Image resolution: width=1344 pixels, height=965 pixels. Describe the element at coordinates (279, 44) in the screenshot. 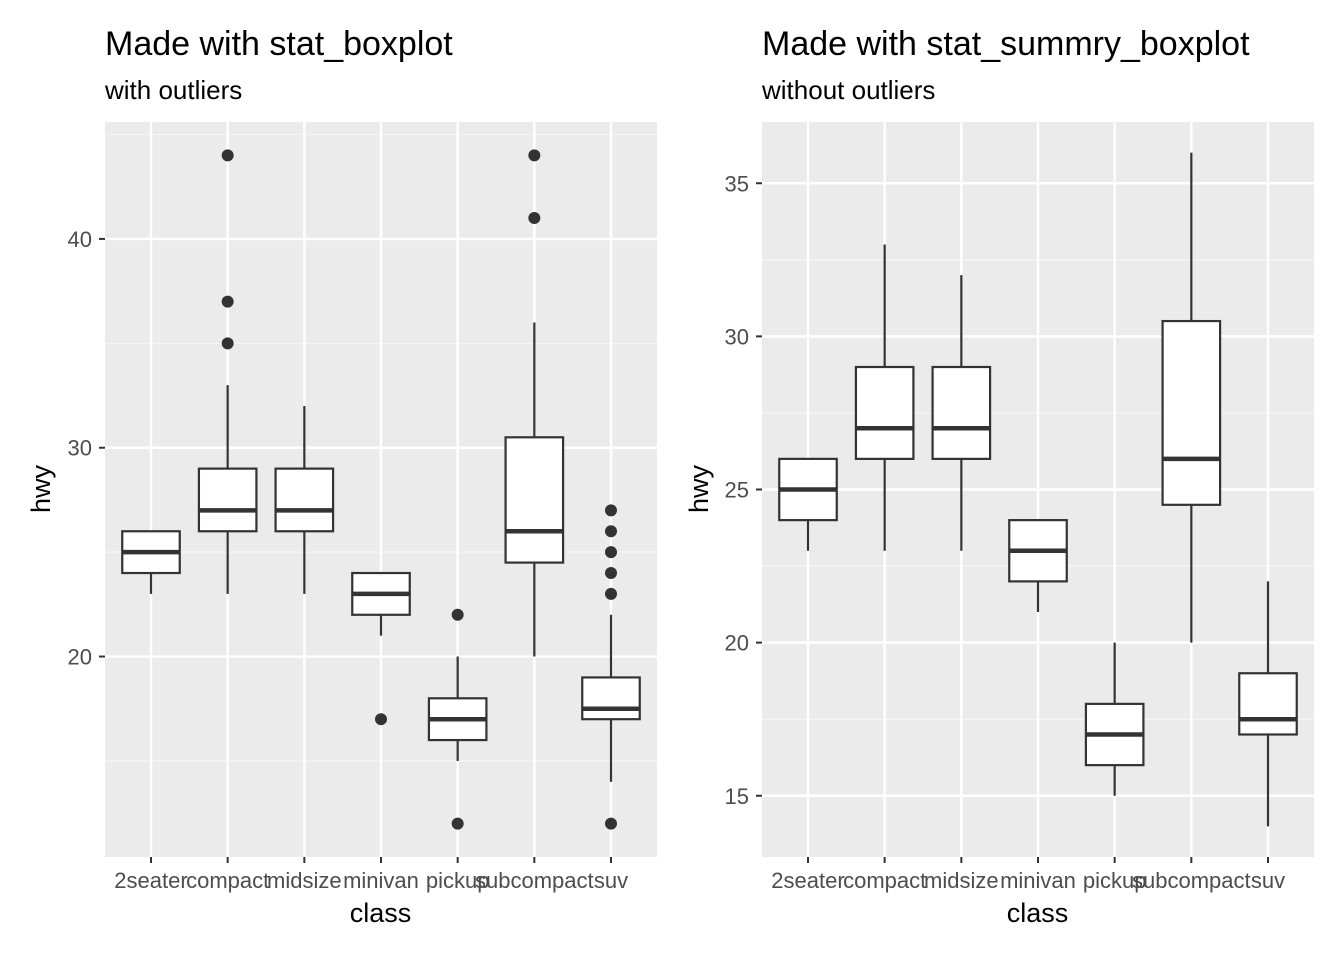

I see `plot-title: Made with stat_boxplot` at that location.